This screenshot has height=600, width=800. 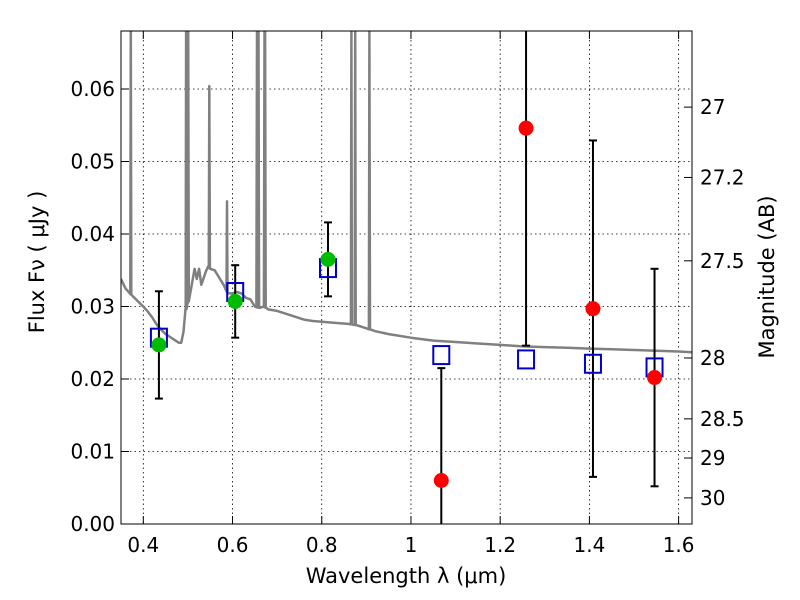 What do you see at coordinates (722, 177) in the screenshot?
I see `y2-tick-label: 27.2` at bounding box center [722, 177].